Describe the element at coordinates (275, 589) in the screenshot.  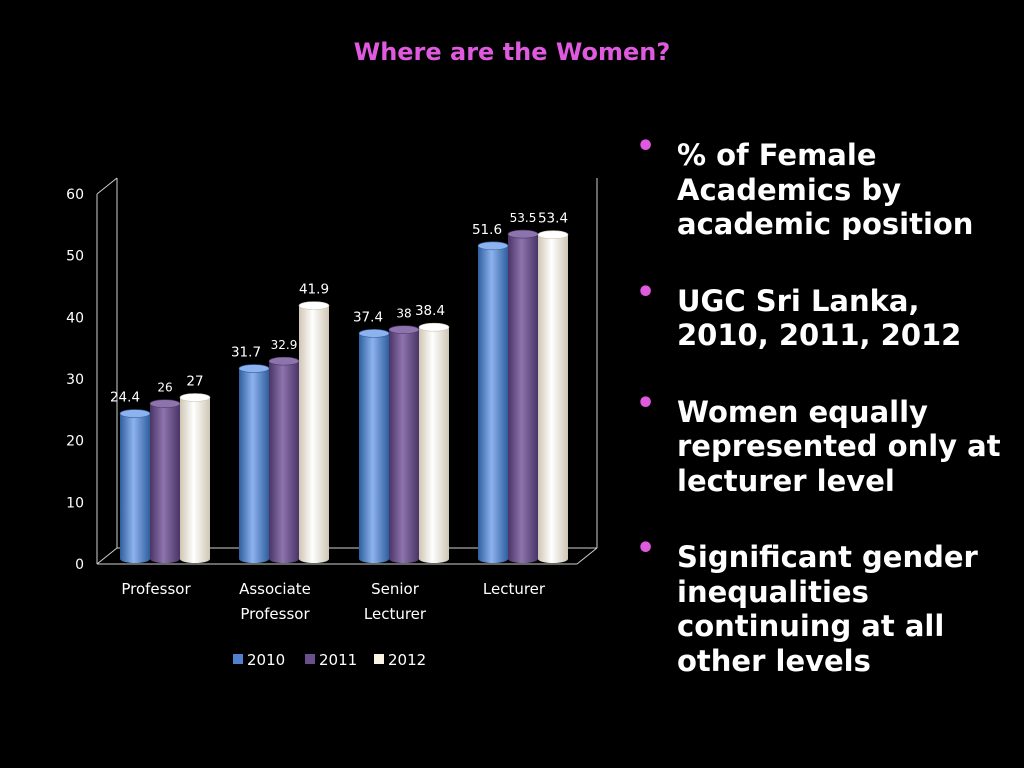
I see `x-tick-label: Associate` at that location.